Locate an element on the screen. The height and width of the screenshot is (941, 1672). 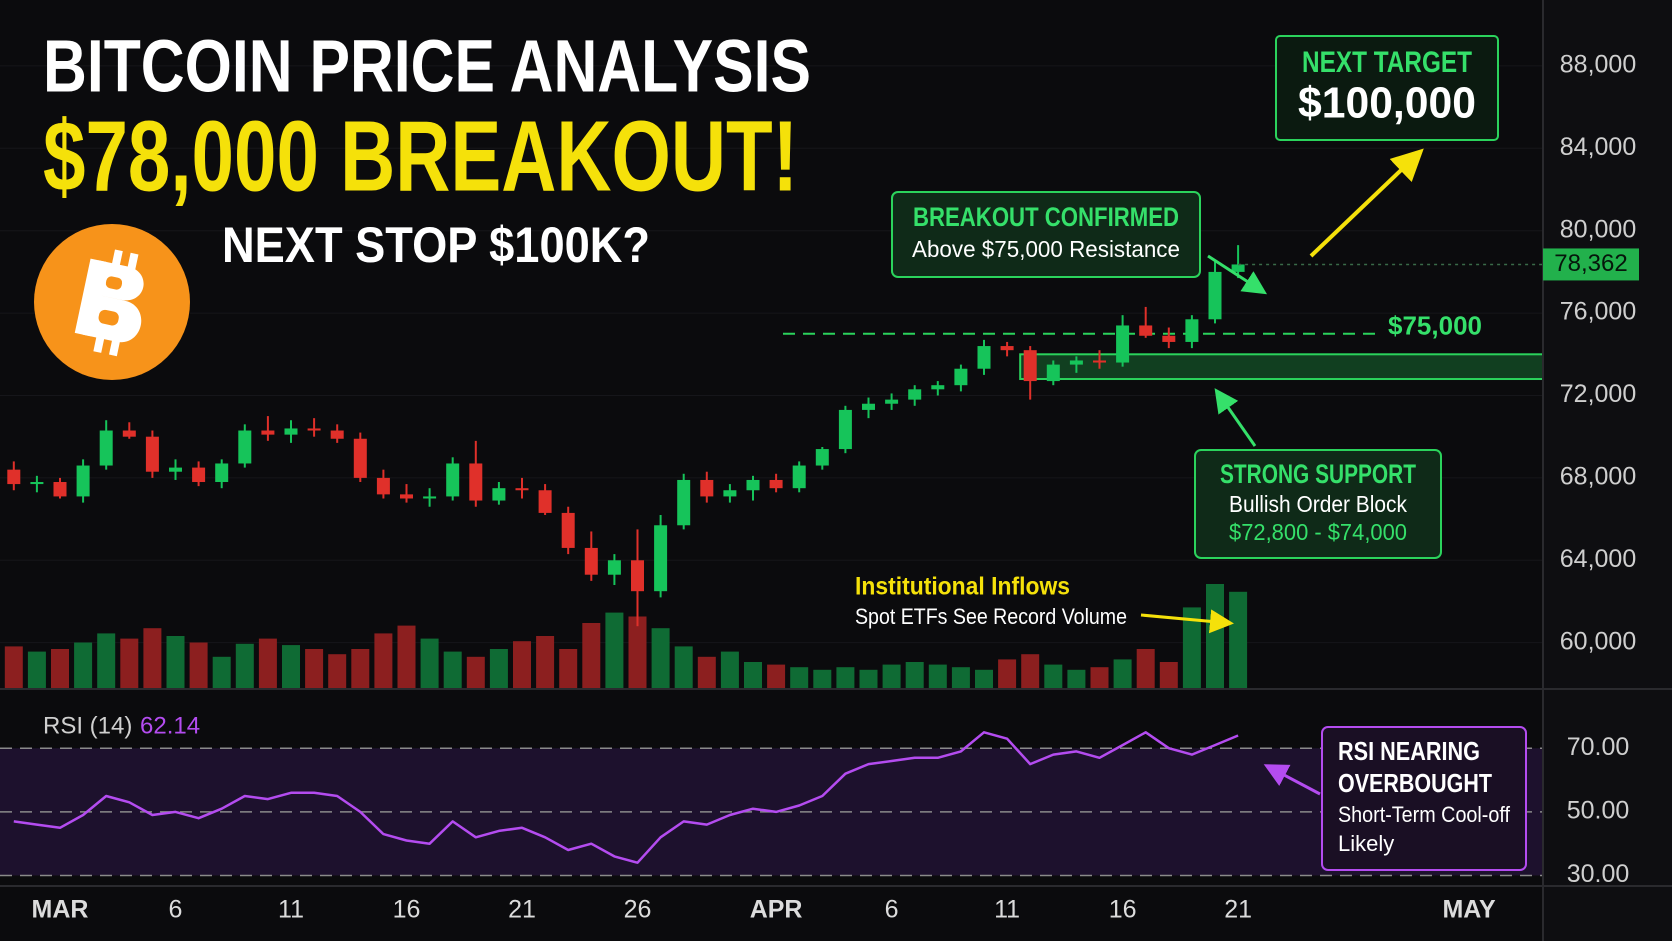
y-tick-label: 64,000 is located at coordinates (1598, 559).